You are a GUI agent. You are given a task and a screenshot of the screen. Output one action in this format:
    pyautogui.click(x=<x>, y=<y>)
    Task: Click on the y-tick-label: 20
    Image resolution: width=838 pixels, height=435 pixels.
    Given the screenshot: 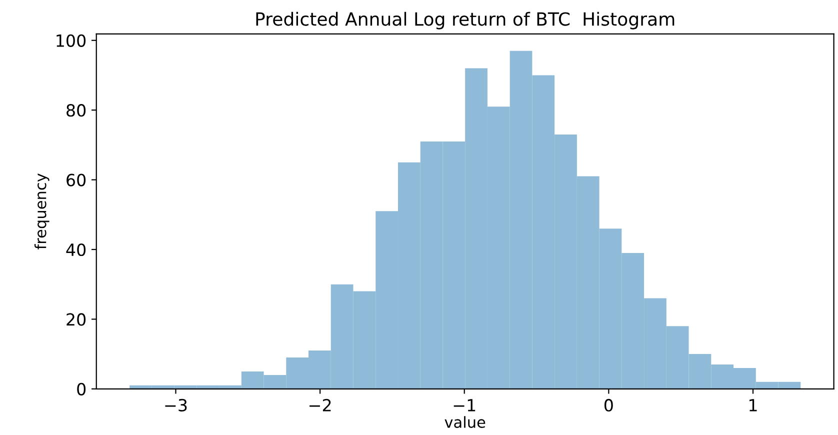 What is the action you would take?
    pyautogui.click(x=76, y=319)
    